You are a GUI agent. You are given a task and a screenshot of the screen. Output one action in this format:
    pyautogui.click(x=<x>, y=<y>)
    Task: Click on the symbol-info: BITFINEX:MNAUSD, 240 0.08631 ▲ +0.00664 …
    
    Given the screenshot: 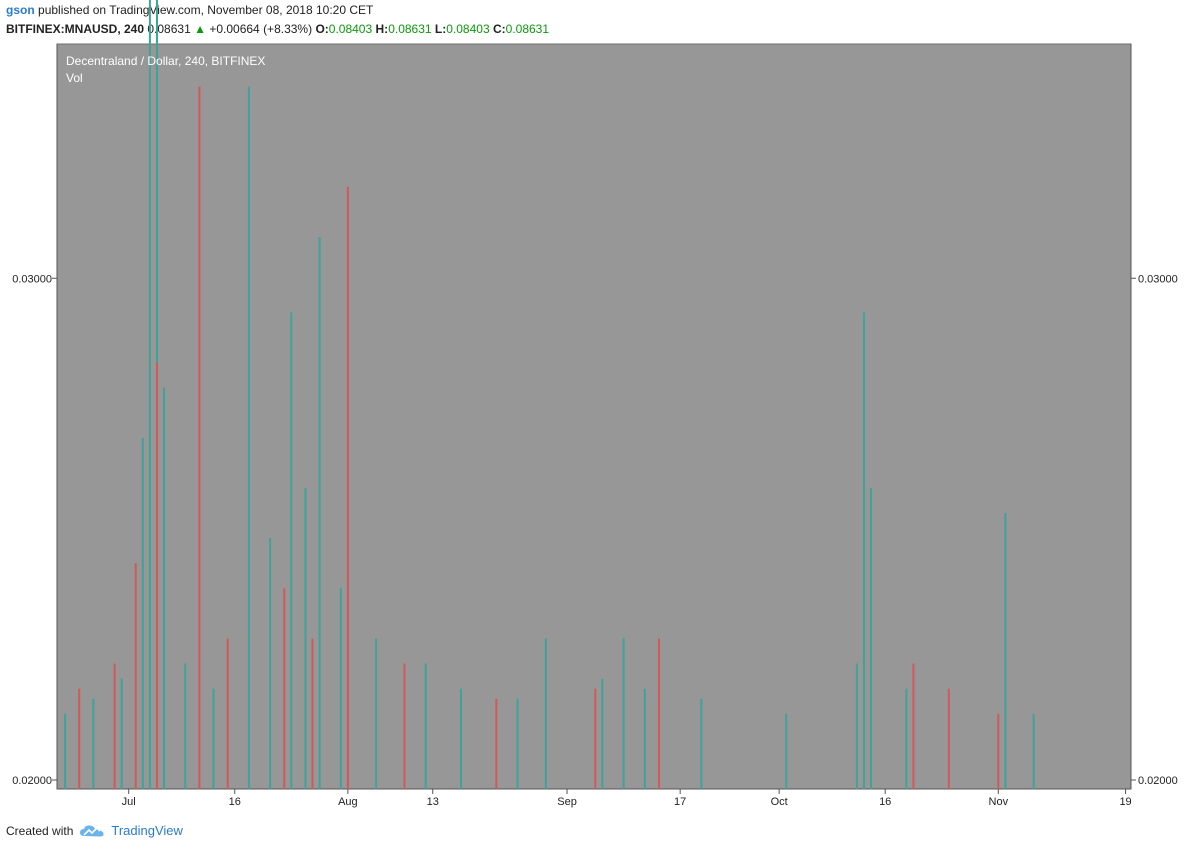 What is the action you would take?
    pyautogui.click(x=277, y=29)
    